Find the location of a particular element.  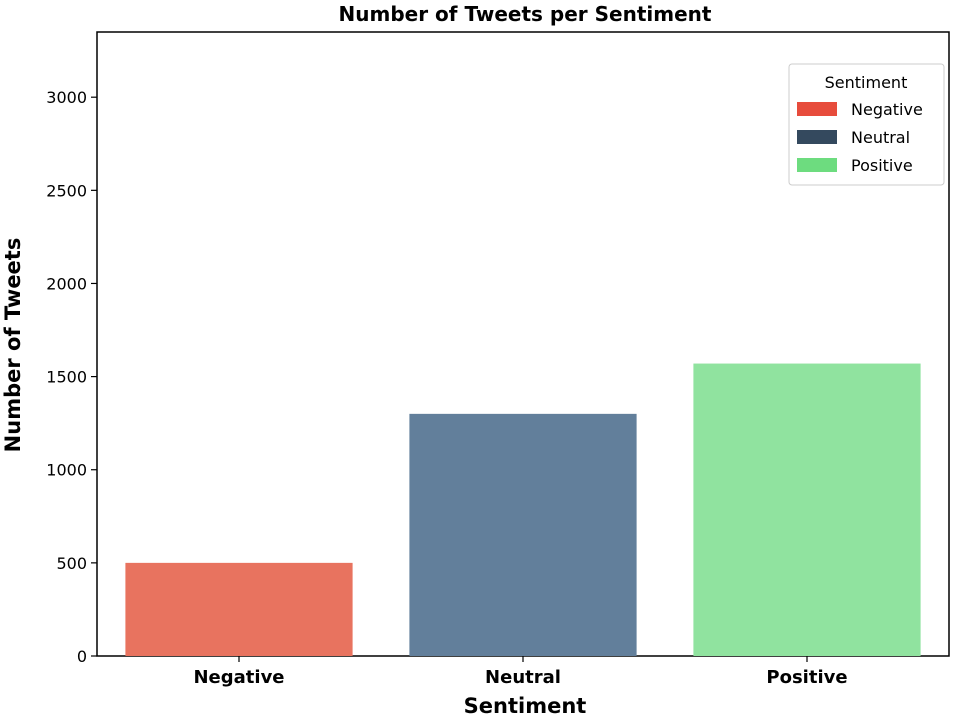

y-tick-label: 3000 is located at coordinates (66, 97).